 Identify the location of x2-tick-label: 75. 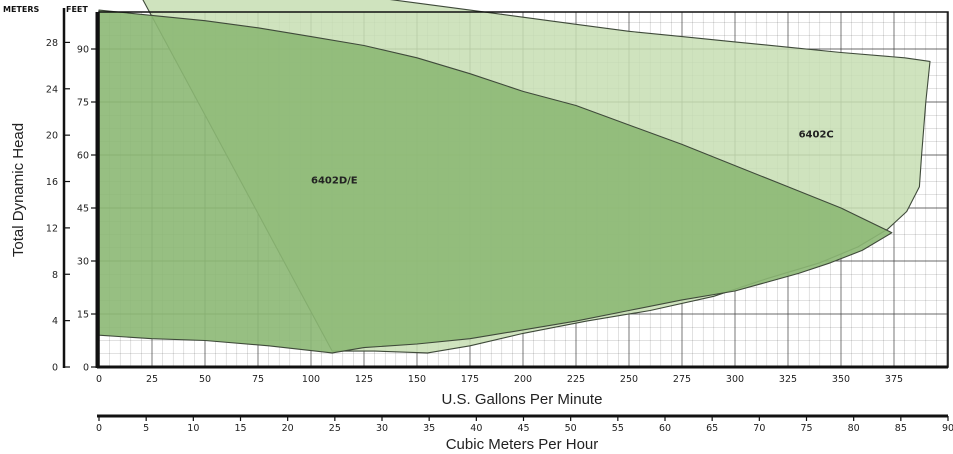
(806, 428).